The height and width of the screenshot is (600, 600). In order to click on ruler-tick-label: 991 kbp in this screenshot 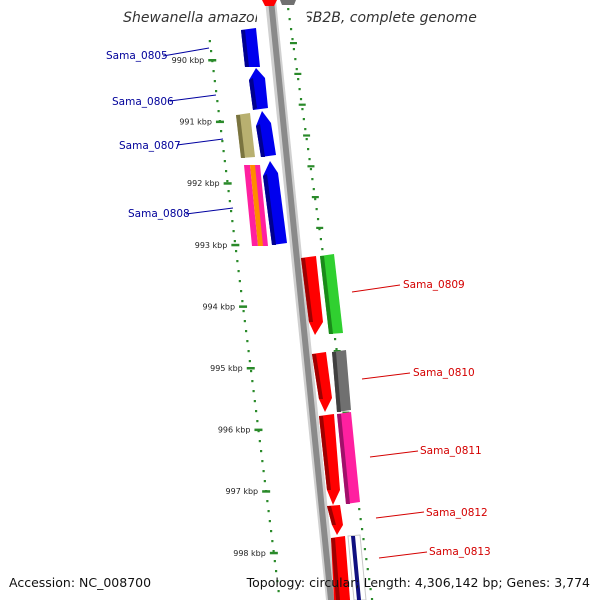, I will do `click(195, 122)`.